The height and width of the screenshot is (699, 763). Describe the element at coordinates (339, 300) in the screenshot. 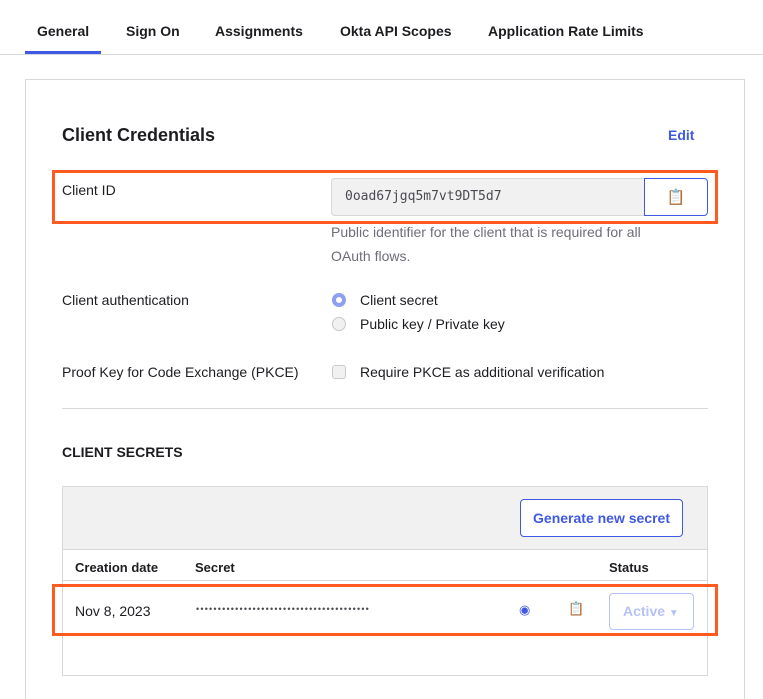

I see `radio-client-secret` at that location.